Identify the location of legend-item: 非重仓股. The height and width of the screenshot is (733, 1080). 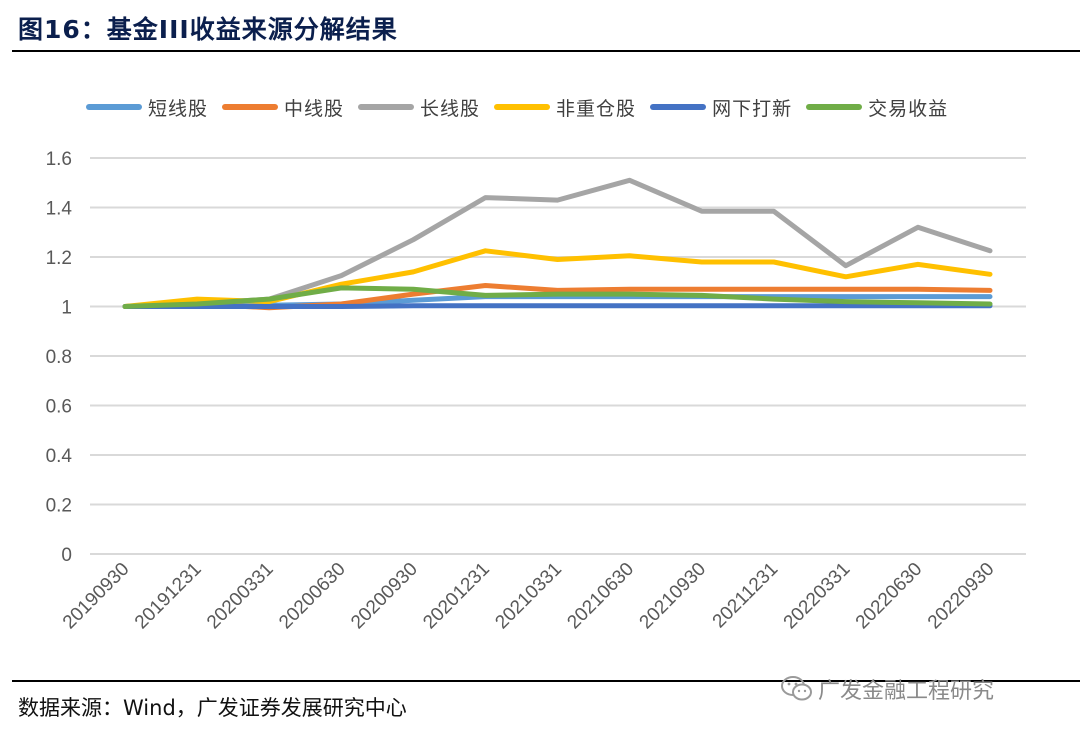
(565, 107).